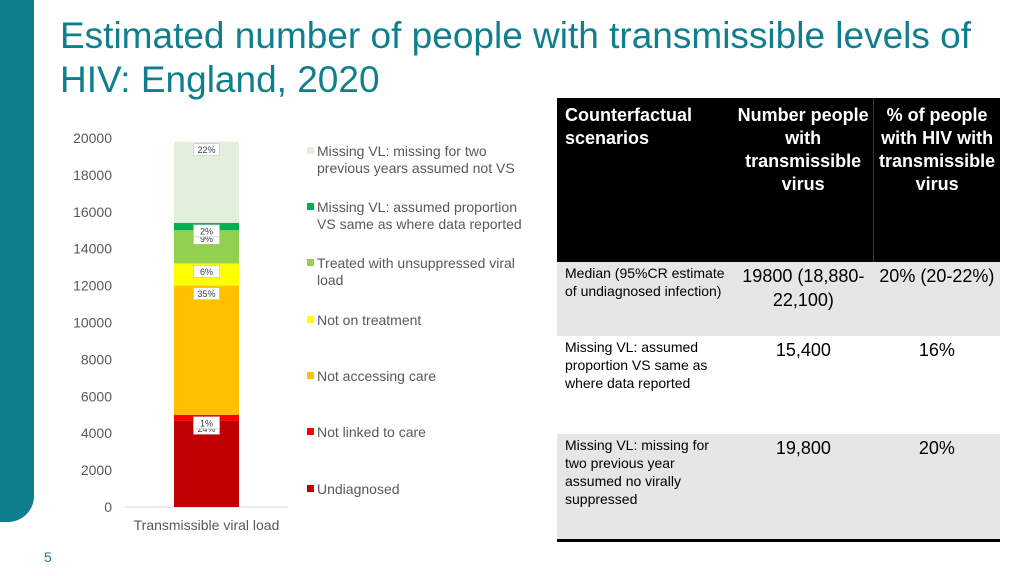  Describe the element at coordinates (369, 320) in the screenshot. I see `legend-label: Not on treatment` at that location.